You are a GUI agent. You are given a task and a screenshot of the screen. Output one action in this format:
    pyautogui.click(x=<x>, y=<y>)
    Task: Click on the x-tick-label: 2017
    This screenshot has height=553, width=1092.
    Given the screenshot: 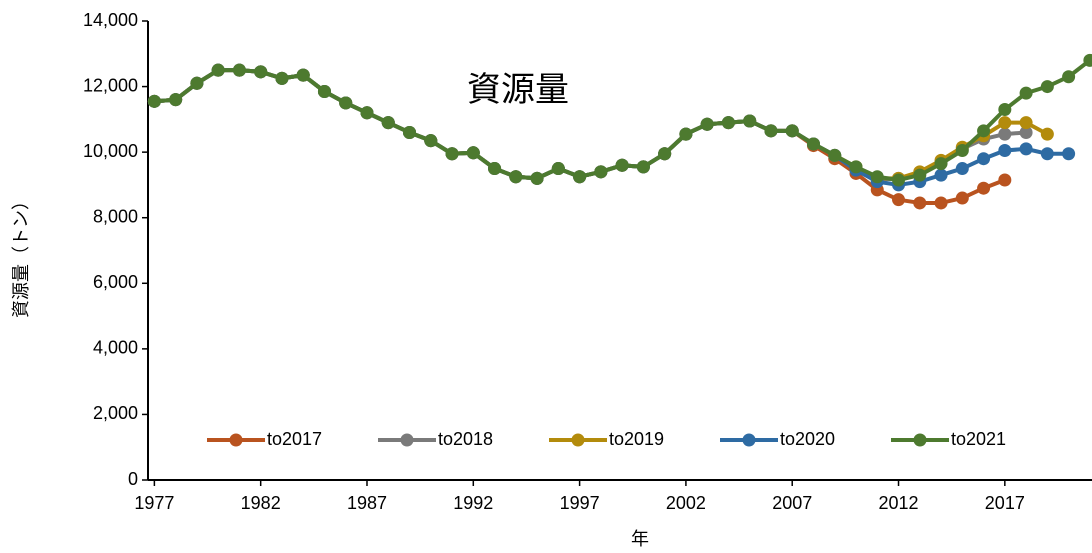 What is the action you would take?
    pyautogui.click(x=1005, y=503)
    